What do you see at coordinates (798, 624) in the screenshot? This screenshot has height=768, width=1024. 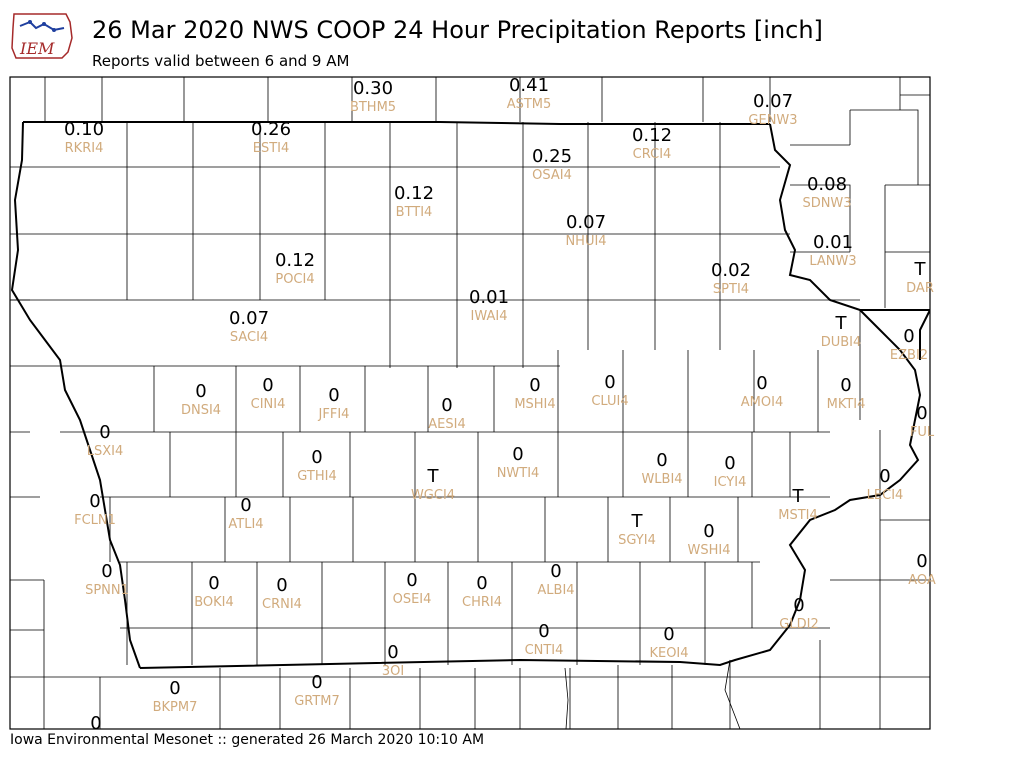 I see `station-id: GLDI2` at bounding box center [798, 624].